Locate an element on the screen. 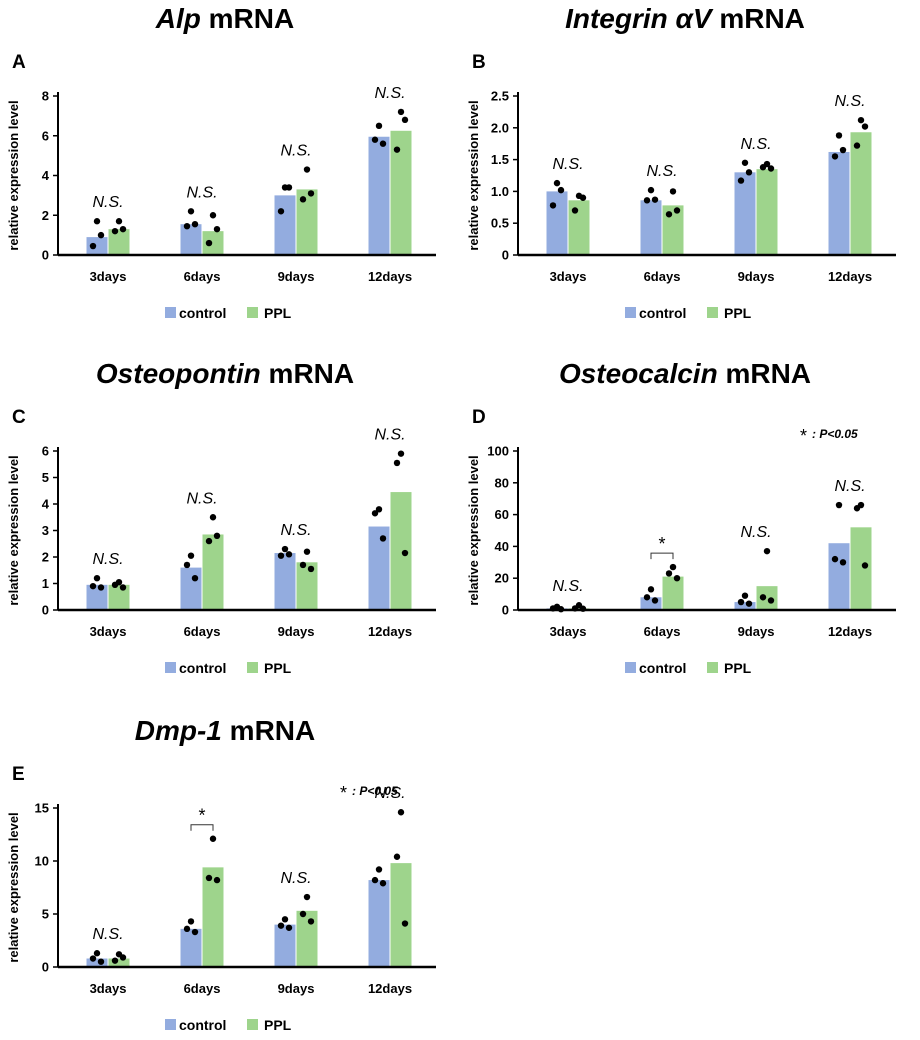 Image resolution: width=920 pixels, height=1040 pixels. panel-letter: A is located at coordinates (19, 62).